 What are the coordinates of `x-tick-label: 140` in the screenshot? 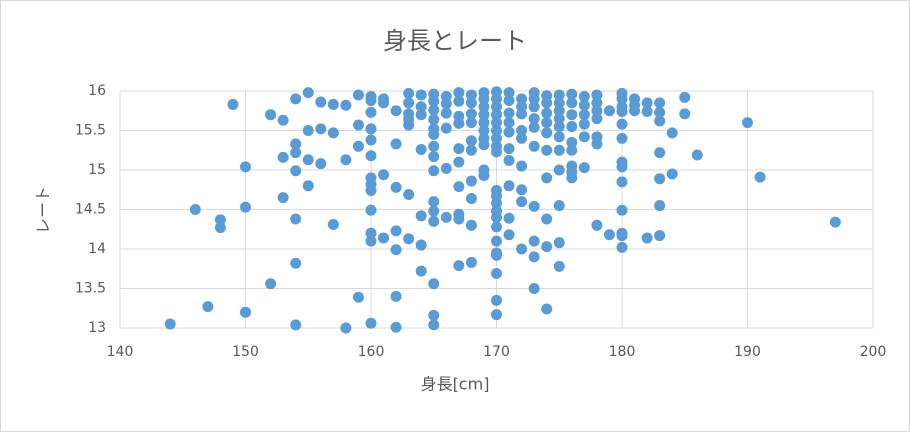 It's located at (120, 352).